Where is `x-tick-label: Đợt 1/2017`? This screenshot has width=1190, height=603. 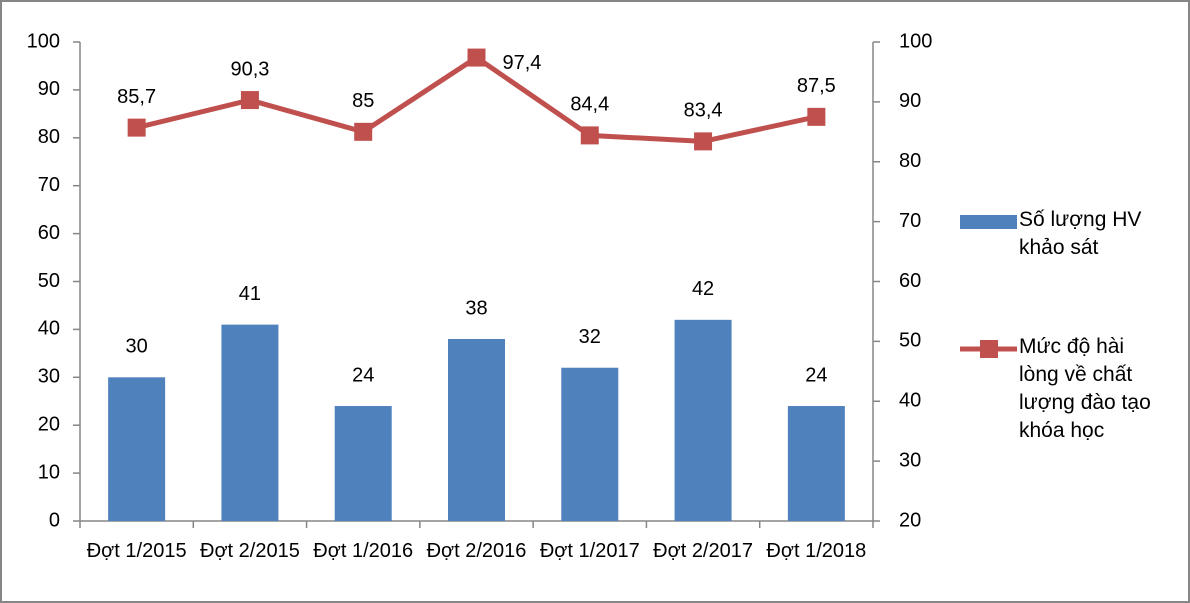 x-tick-label: Đợt 1/2017 is located at coordinates (589, 551).